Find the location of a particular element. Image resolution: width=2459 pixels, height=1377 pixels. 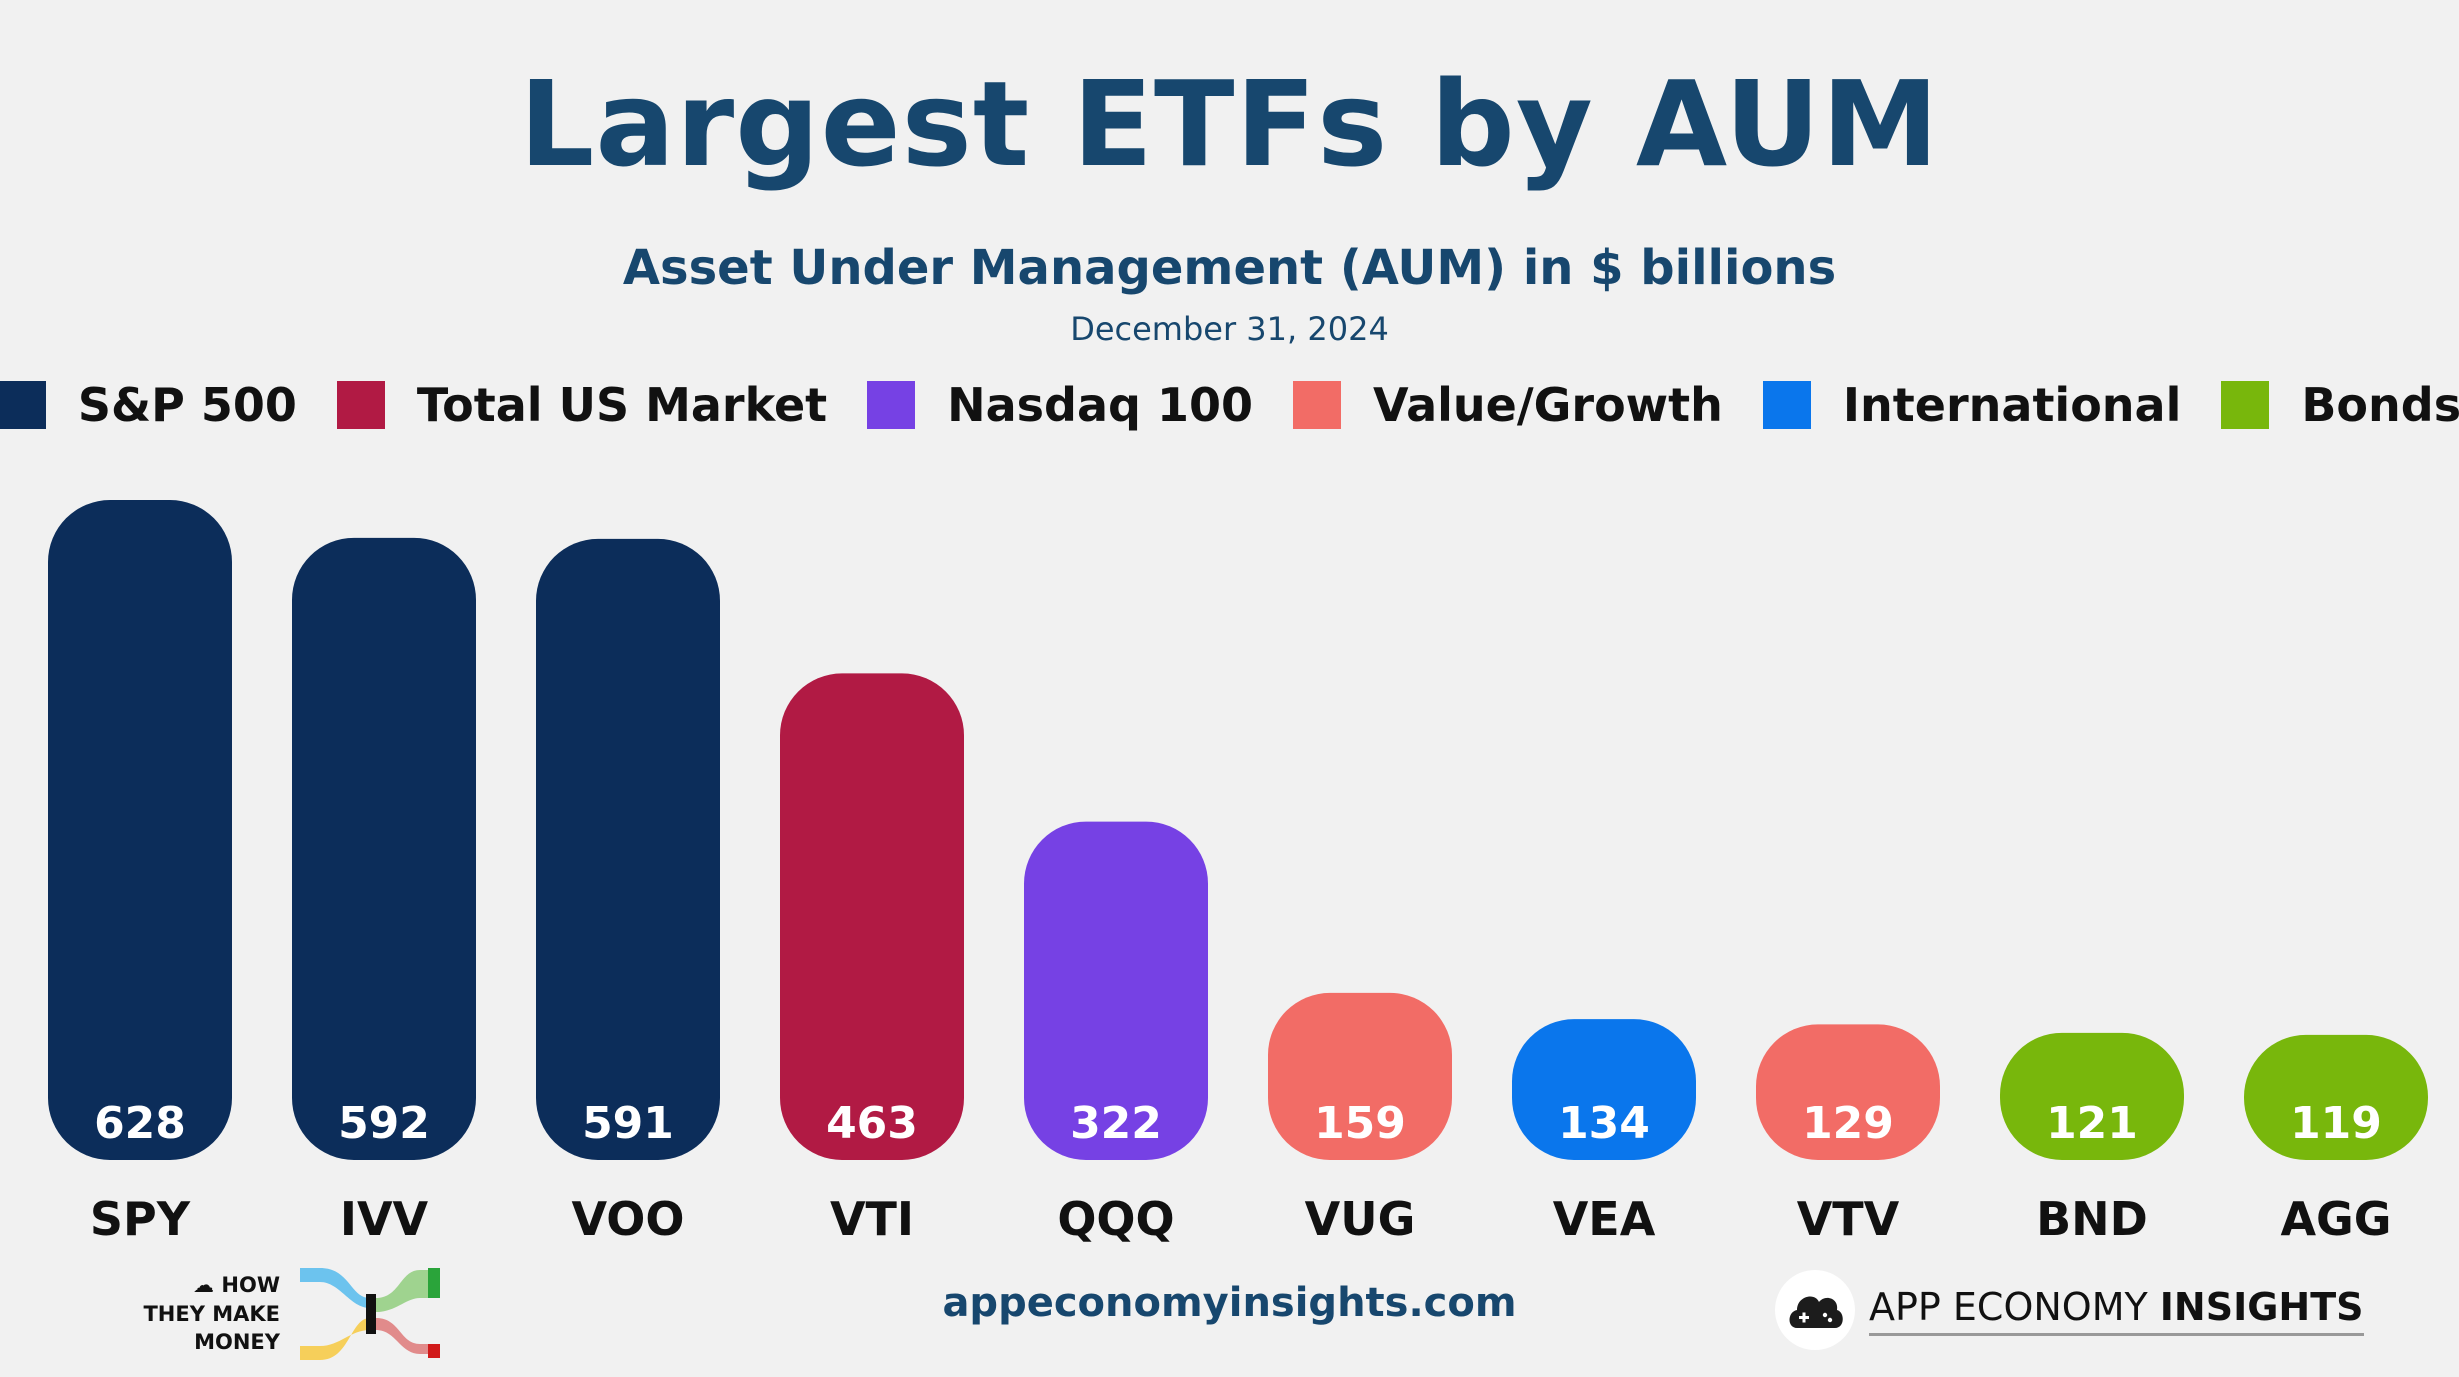

bar-vug is located at coordinates (1360, 1076).